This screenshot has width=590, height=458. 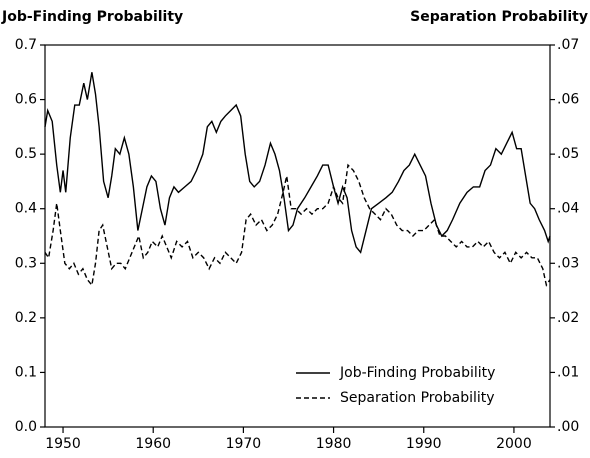 What do you see at coordinates (26, 100) in the screenshot?
I see `y-tick-label: 0.6` at bounding box center [26, 100].